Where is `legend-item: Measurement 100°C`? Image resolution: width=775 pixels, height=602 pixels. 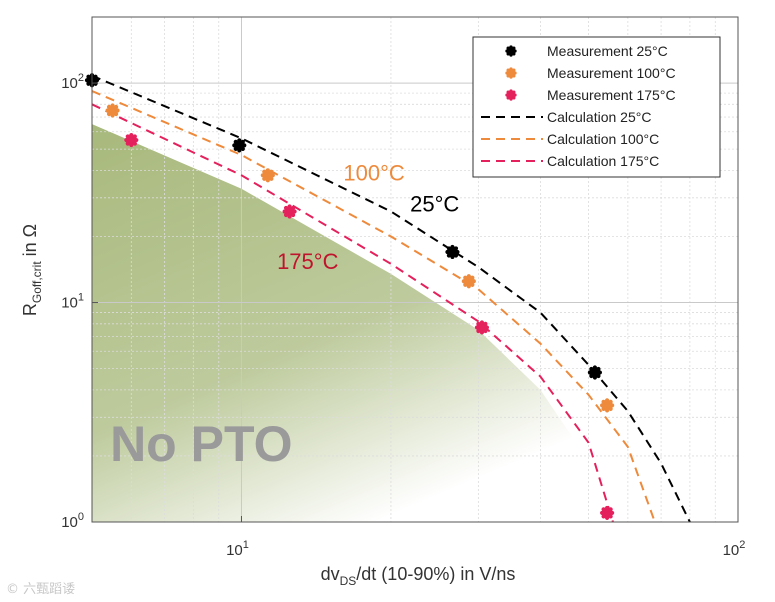
legend-item: Measurement 100°C is located at coordinates (590, 73).